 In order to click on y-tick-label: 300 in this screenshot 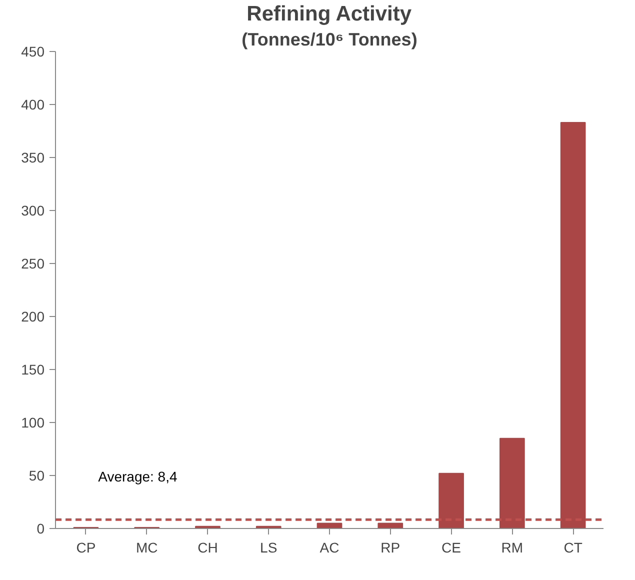, I will do `click(33, 210)`.